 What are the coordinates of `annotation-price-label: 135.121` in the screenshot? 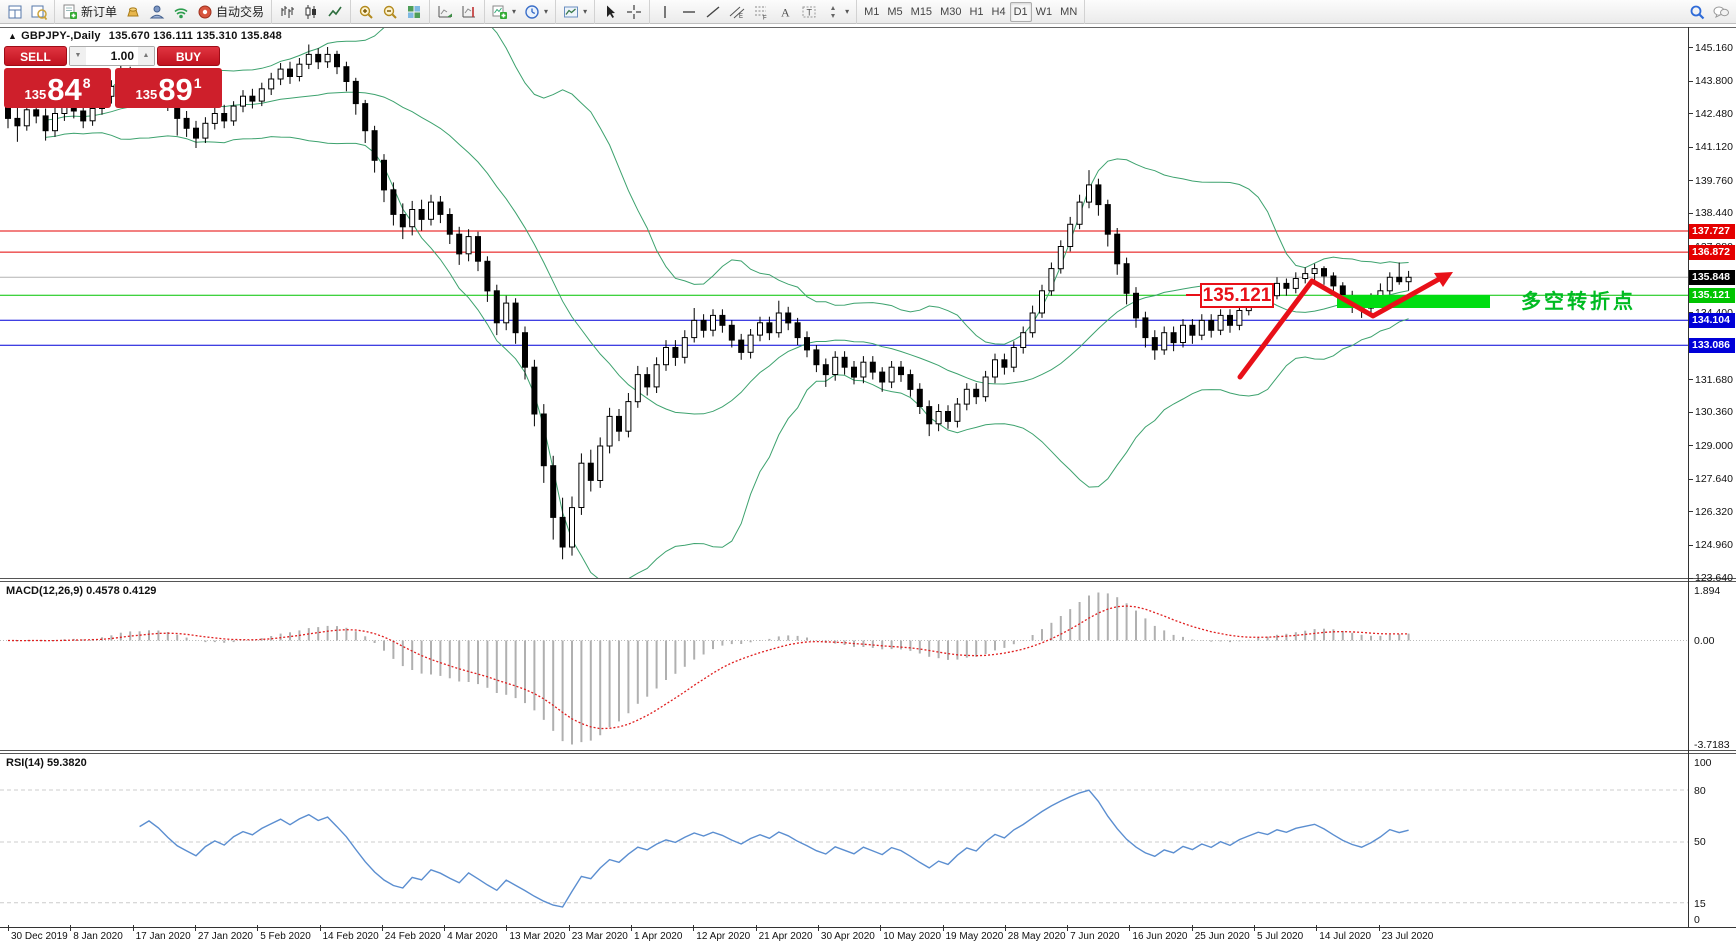 It's located at (1237, 295).